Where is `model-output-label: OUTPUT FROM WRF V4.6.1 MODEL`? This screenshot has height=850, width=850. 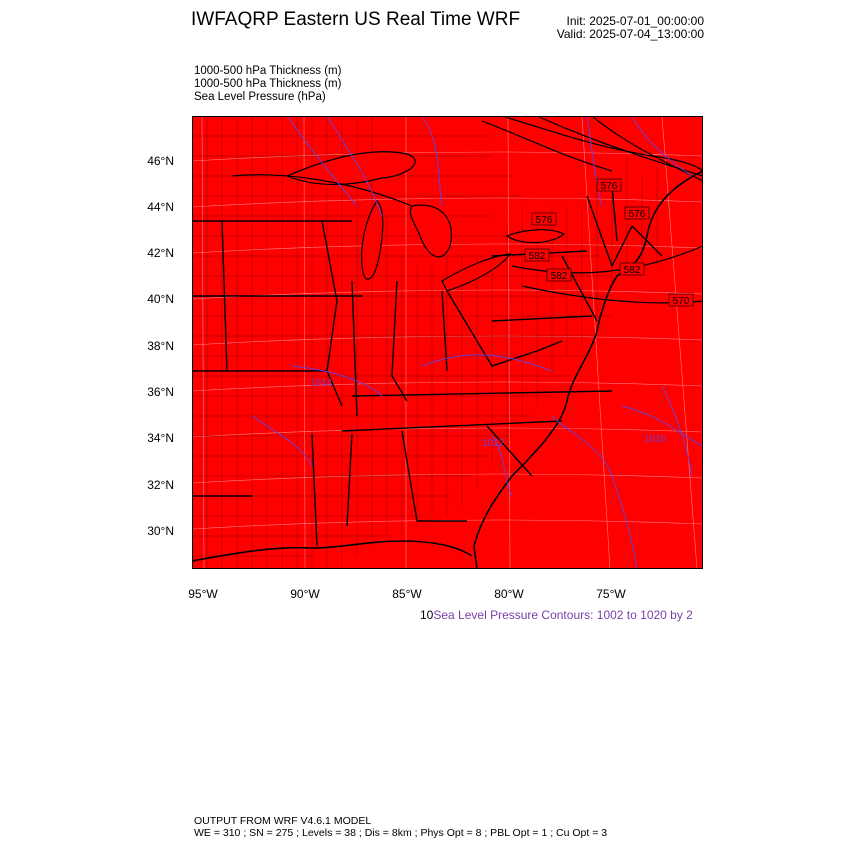 model-output-label: OUTPUT FROM WRF V4.6.1 MODEL is located at coordinates (283, 821).